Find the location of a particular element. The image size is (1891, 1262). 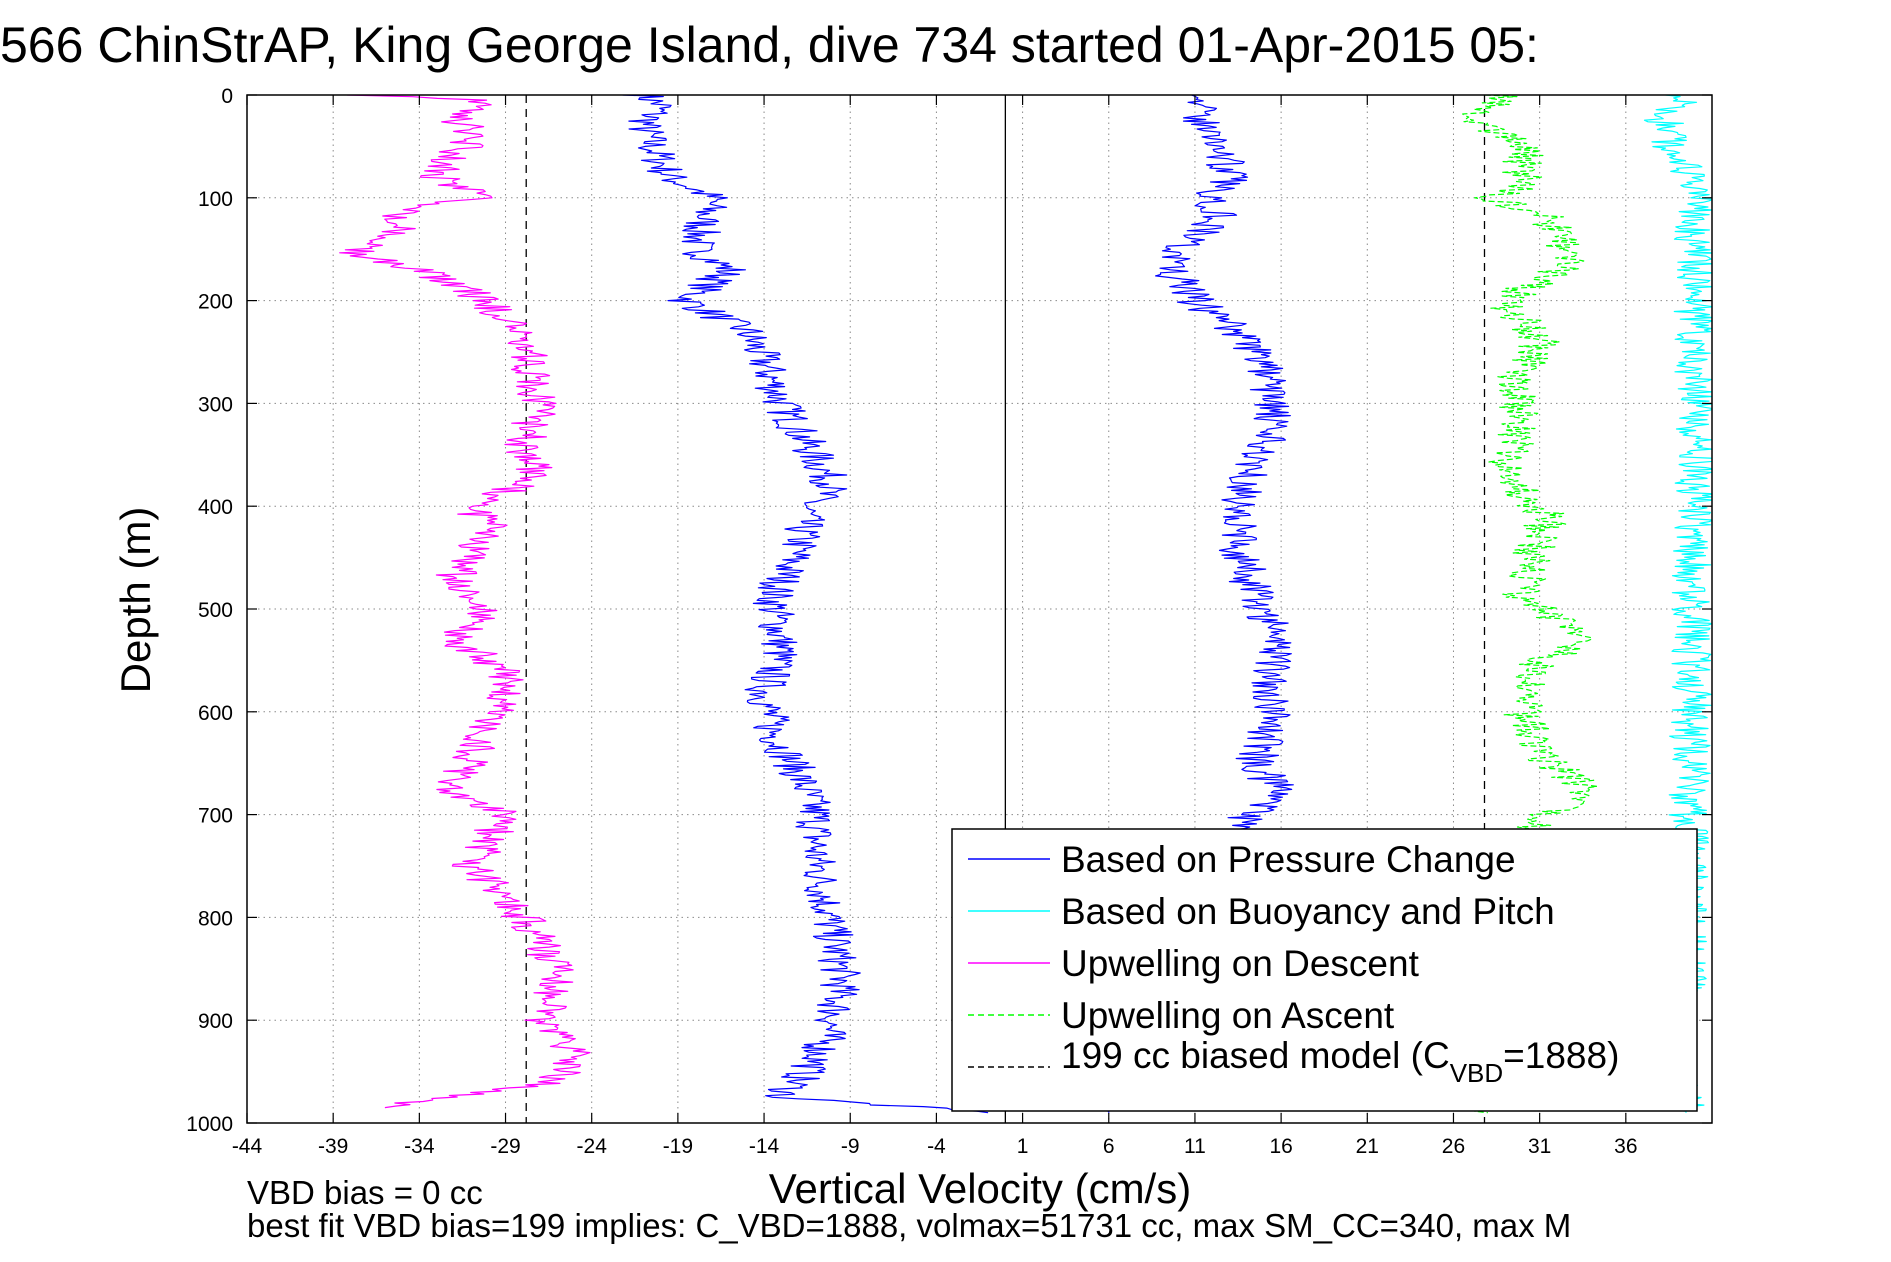

y-tick-label: 500 is located at coordinates (215, 610).